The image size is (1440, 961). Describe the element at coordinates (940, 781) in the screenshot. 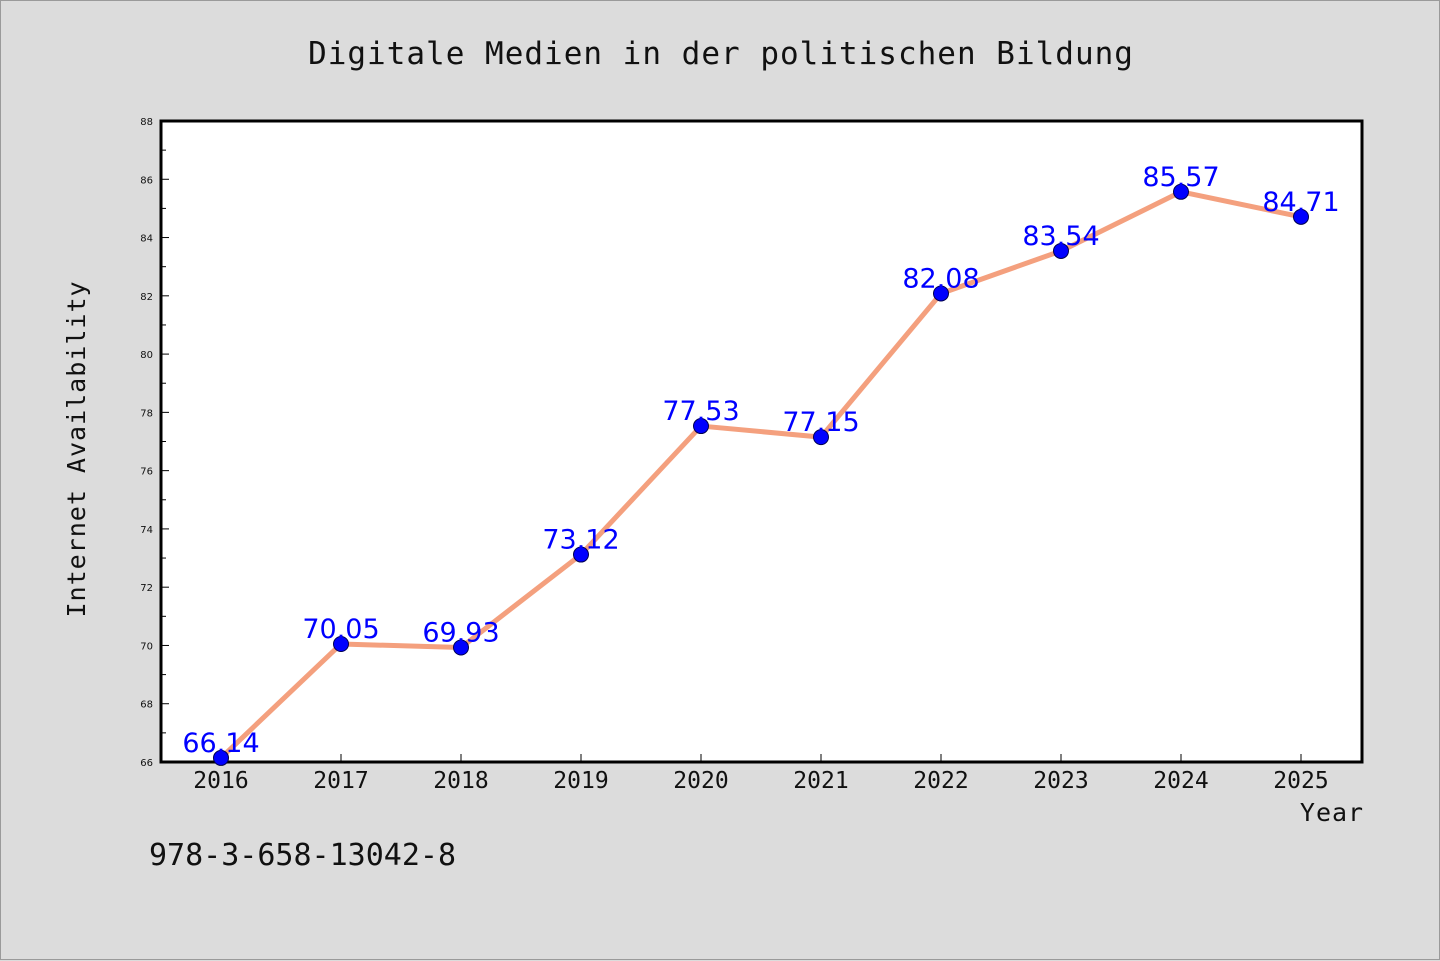

I see `x-tick-label: 2022` at that location.